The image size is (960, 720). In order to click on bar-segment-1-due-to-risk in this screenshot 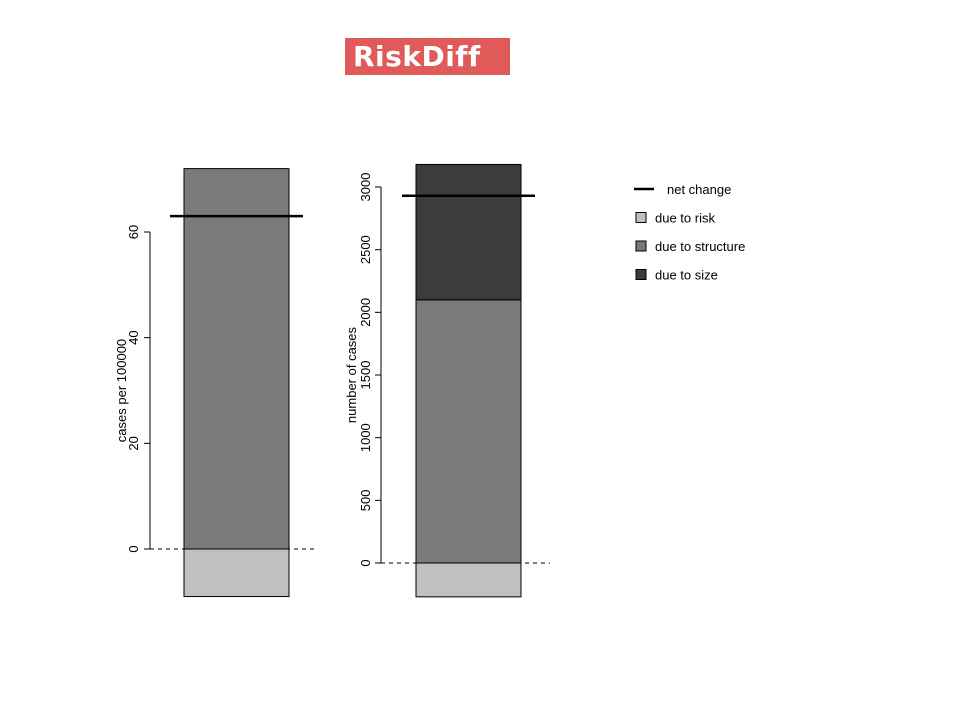, I will do `click(468, 580)`.